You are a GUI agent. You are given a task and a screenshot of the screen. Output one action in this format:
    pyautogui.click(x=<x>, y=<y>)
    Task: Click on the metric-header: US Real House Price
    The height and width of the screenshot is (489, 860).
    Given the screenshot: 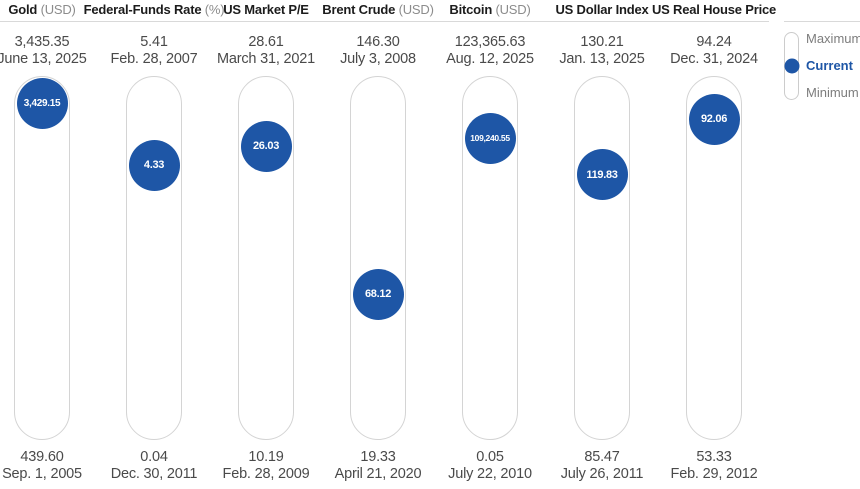 What is the action you would take?
    pyautogui.click(x=714, y=9)
    